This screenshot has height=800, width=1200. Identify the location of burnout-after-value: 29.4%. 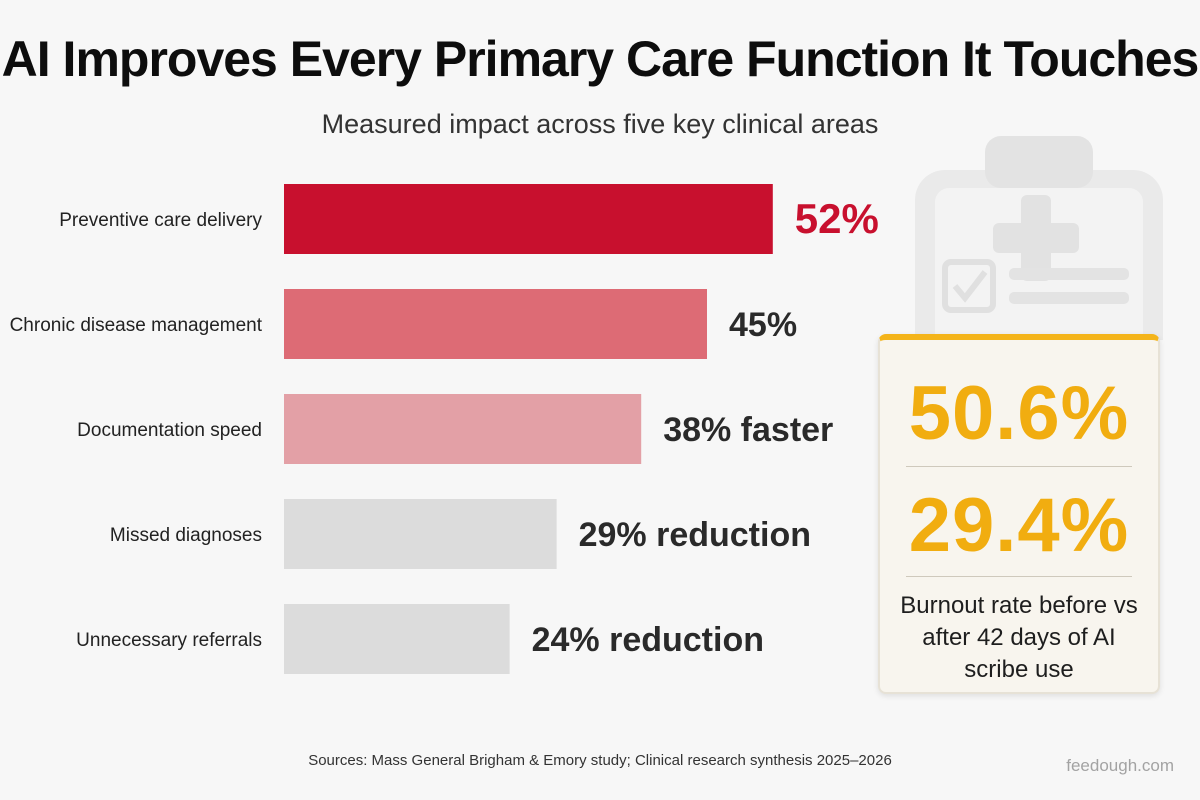
(1019, 525).